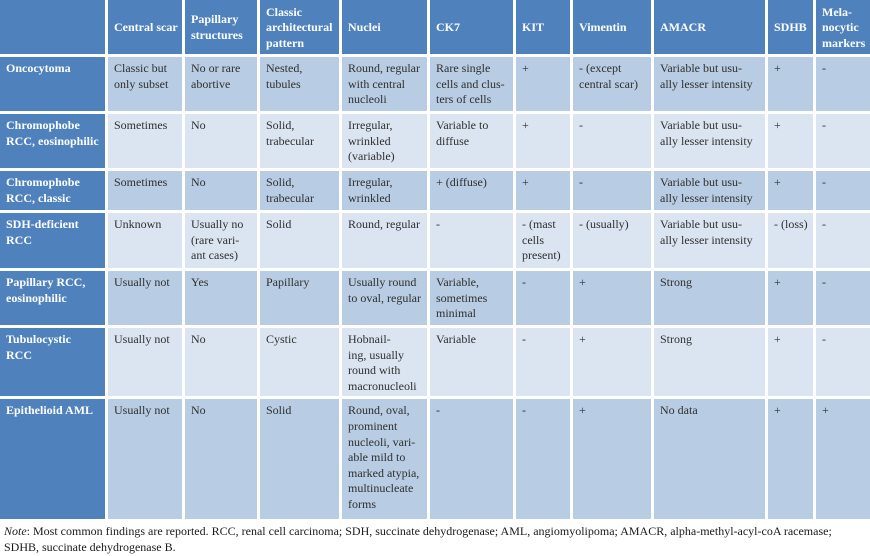 The width and height of the screenshot is (870, 556). What do you see at coordinates (222, 85) in the screenshot?
I see `cell-oncocytoma-papillary-structures: No or rare abortive` at bounding box center [222, 85].